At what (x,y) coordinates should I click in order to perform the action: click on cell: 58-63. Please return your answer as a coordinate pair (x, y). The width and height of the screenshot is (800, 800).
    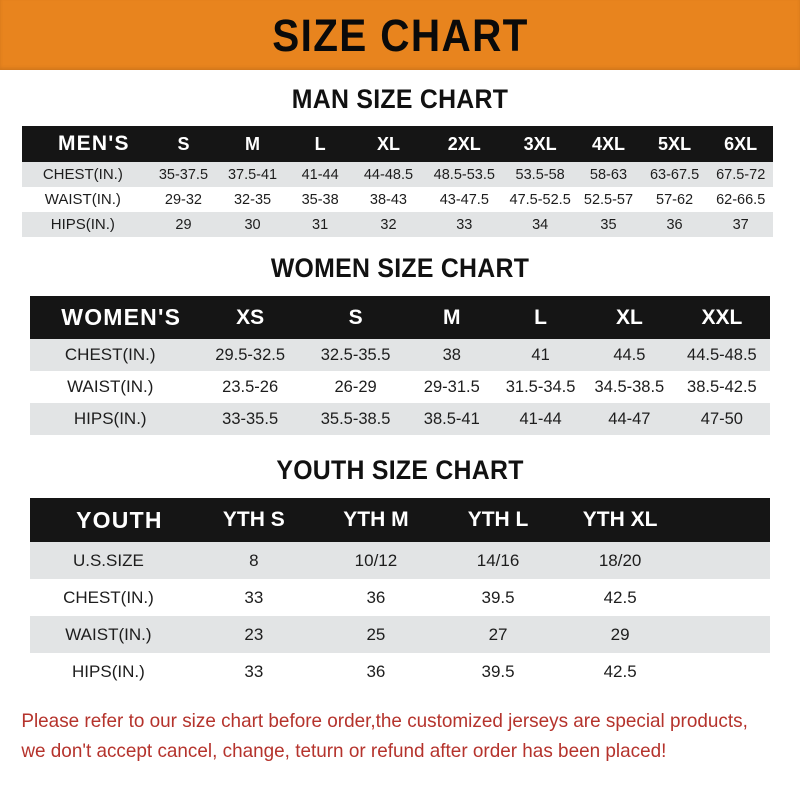
    Looking at the image, I should click on (608, 174).